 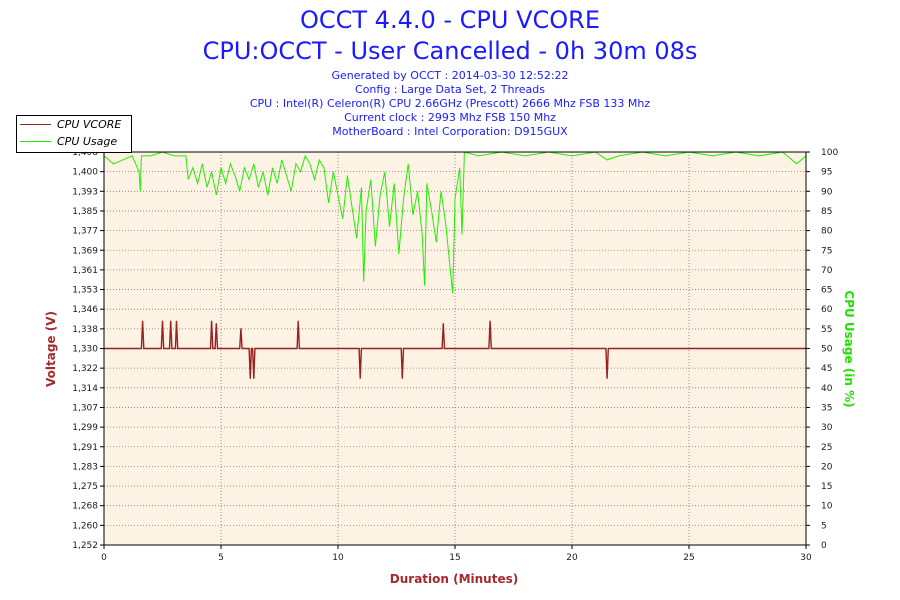 I want to click on y-right-tick-label: 15, so click(x=826, y=487).